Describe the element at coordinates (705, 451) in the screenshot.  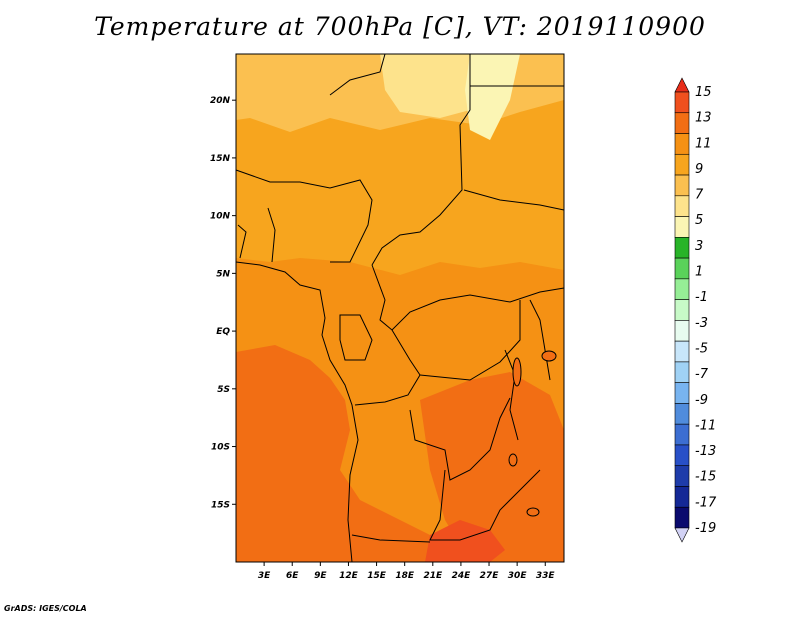
I see `colorbar-label: -13` at that location.